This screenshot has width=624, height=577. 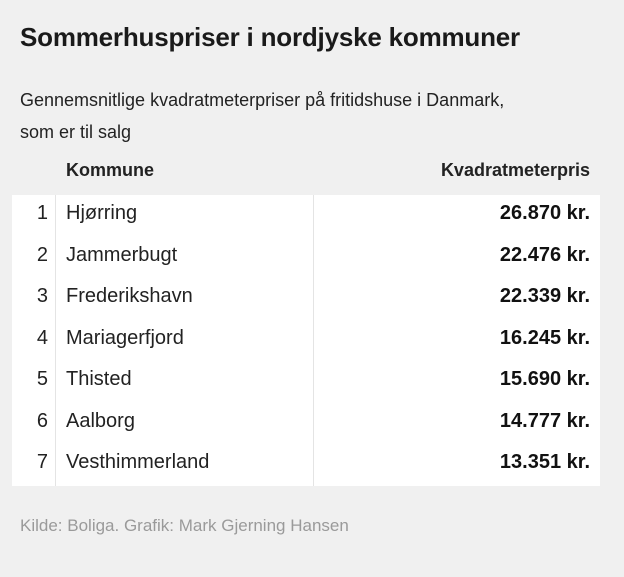 What do you see at coordinates (125, 337) in the screenshot?
I see `row-kommune: Mariagerfjord` at bounding box center [125, 337].